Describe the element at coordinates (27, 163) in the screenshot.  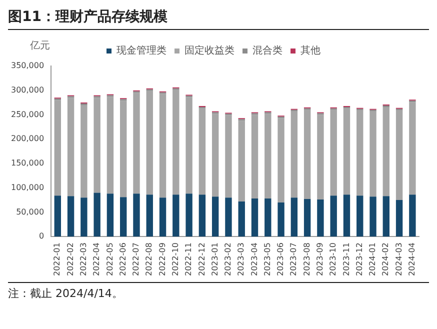
I see `y-tick-label: 150,000` at that location.